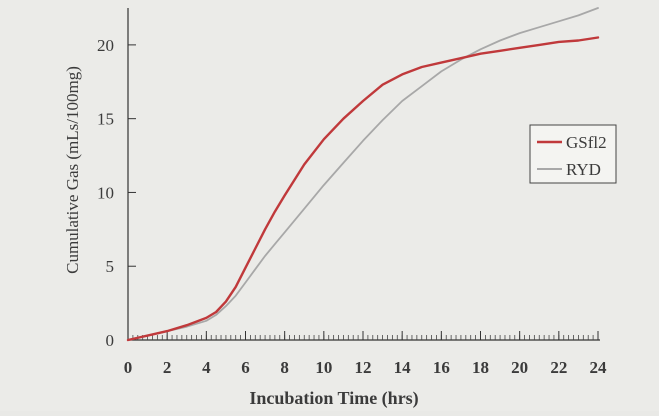 This screenshot has width=659, height=416. Describe the element at coordinates (167, 367) in the screenshot. I see `x-tick-label: 2` at that location.